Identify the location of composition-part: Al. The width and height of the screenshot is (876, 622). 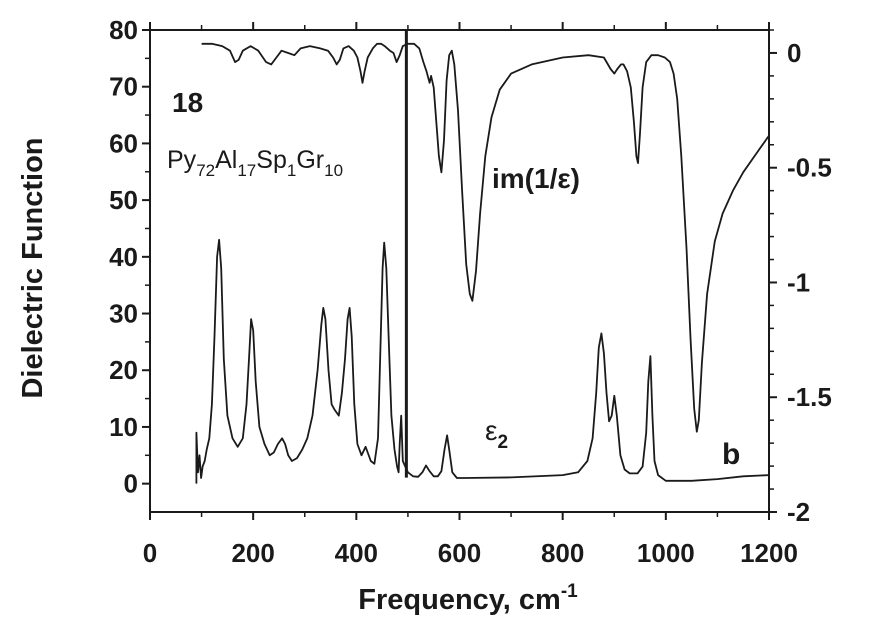
(226, 160).